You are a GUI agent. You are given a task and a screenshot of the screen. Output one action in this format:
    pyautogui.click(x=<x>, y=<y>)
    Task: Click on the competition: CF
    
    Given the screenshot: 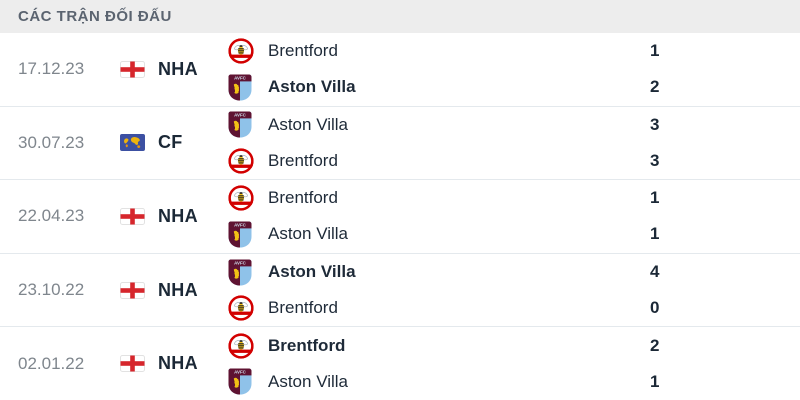 What is the action you would take?
    pyautogui.click(x=174, y=142)
    